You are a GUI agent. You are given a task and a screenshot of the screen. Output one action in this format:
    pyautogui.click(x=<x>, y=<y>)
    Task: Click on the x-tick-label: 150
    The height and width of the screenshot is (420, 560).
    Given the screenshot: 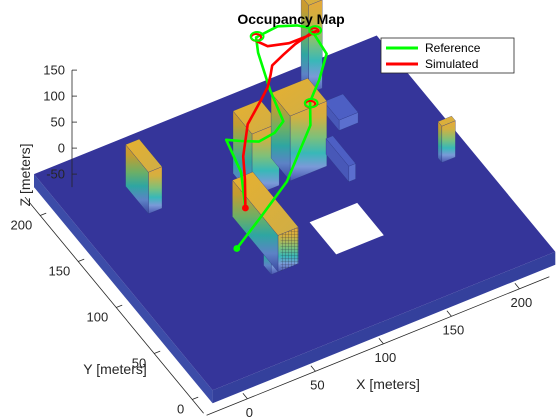 What is the action you would take?
    pyautogui.click(x=454, y=329)
    